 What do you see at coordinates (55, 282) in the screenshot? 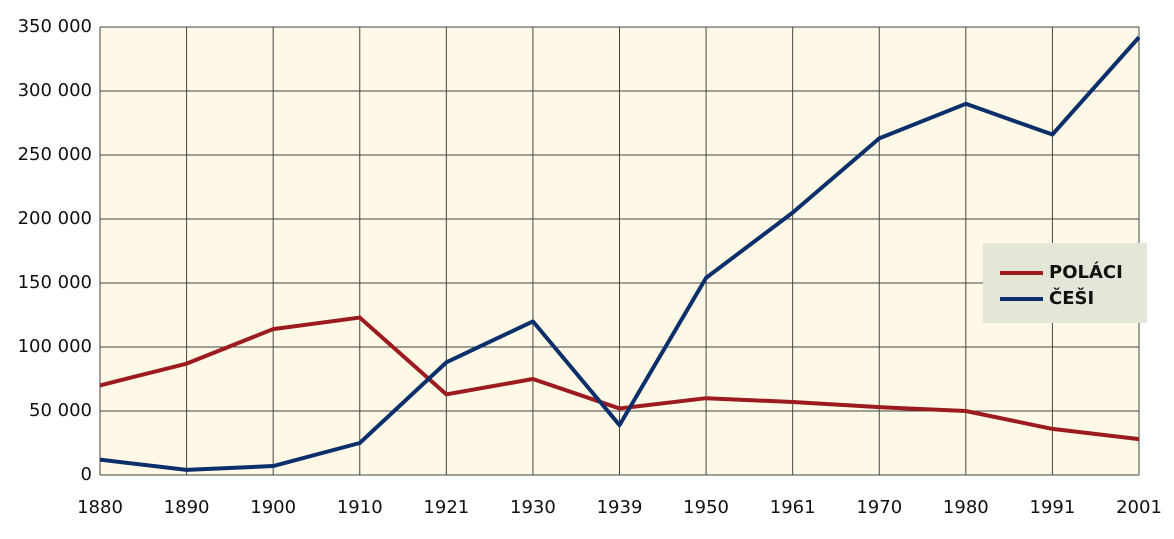
I see `y-tick-label: 150 000` at bounding box center [55, 282].